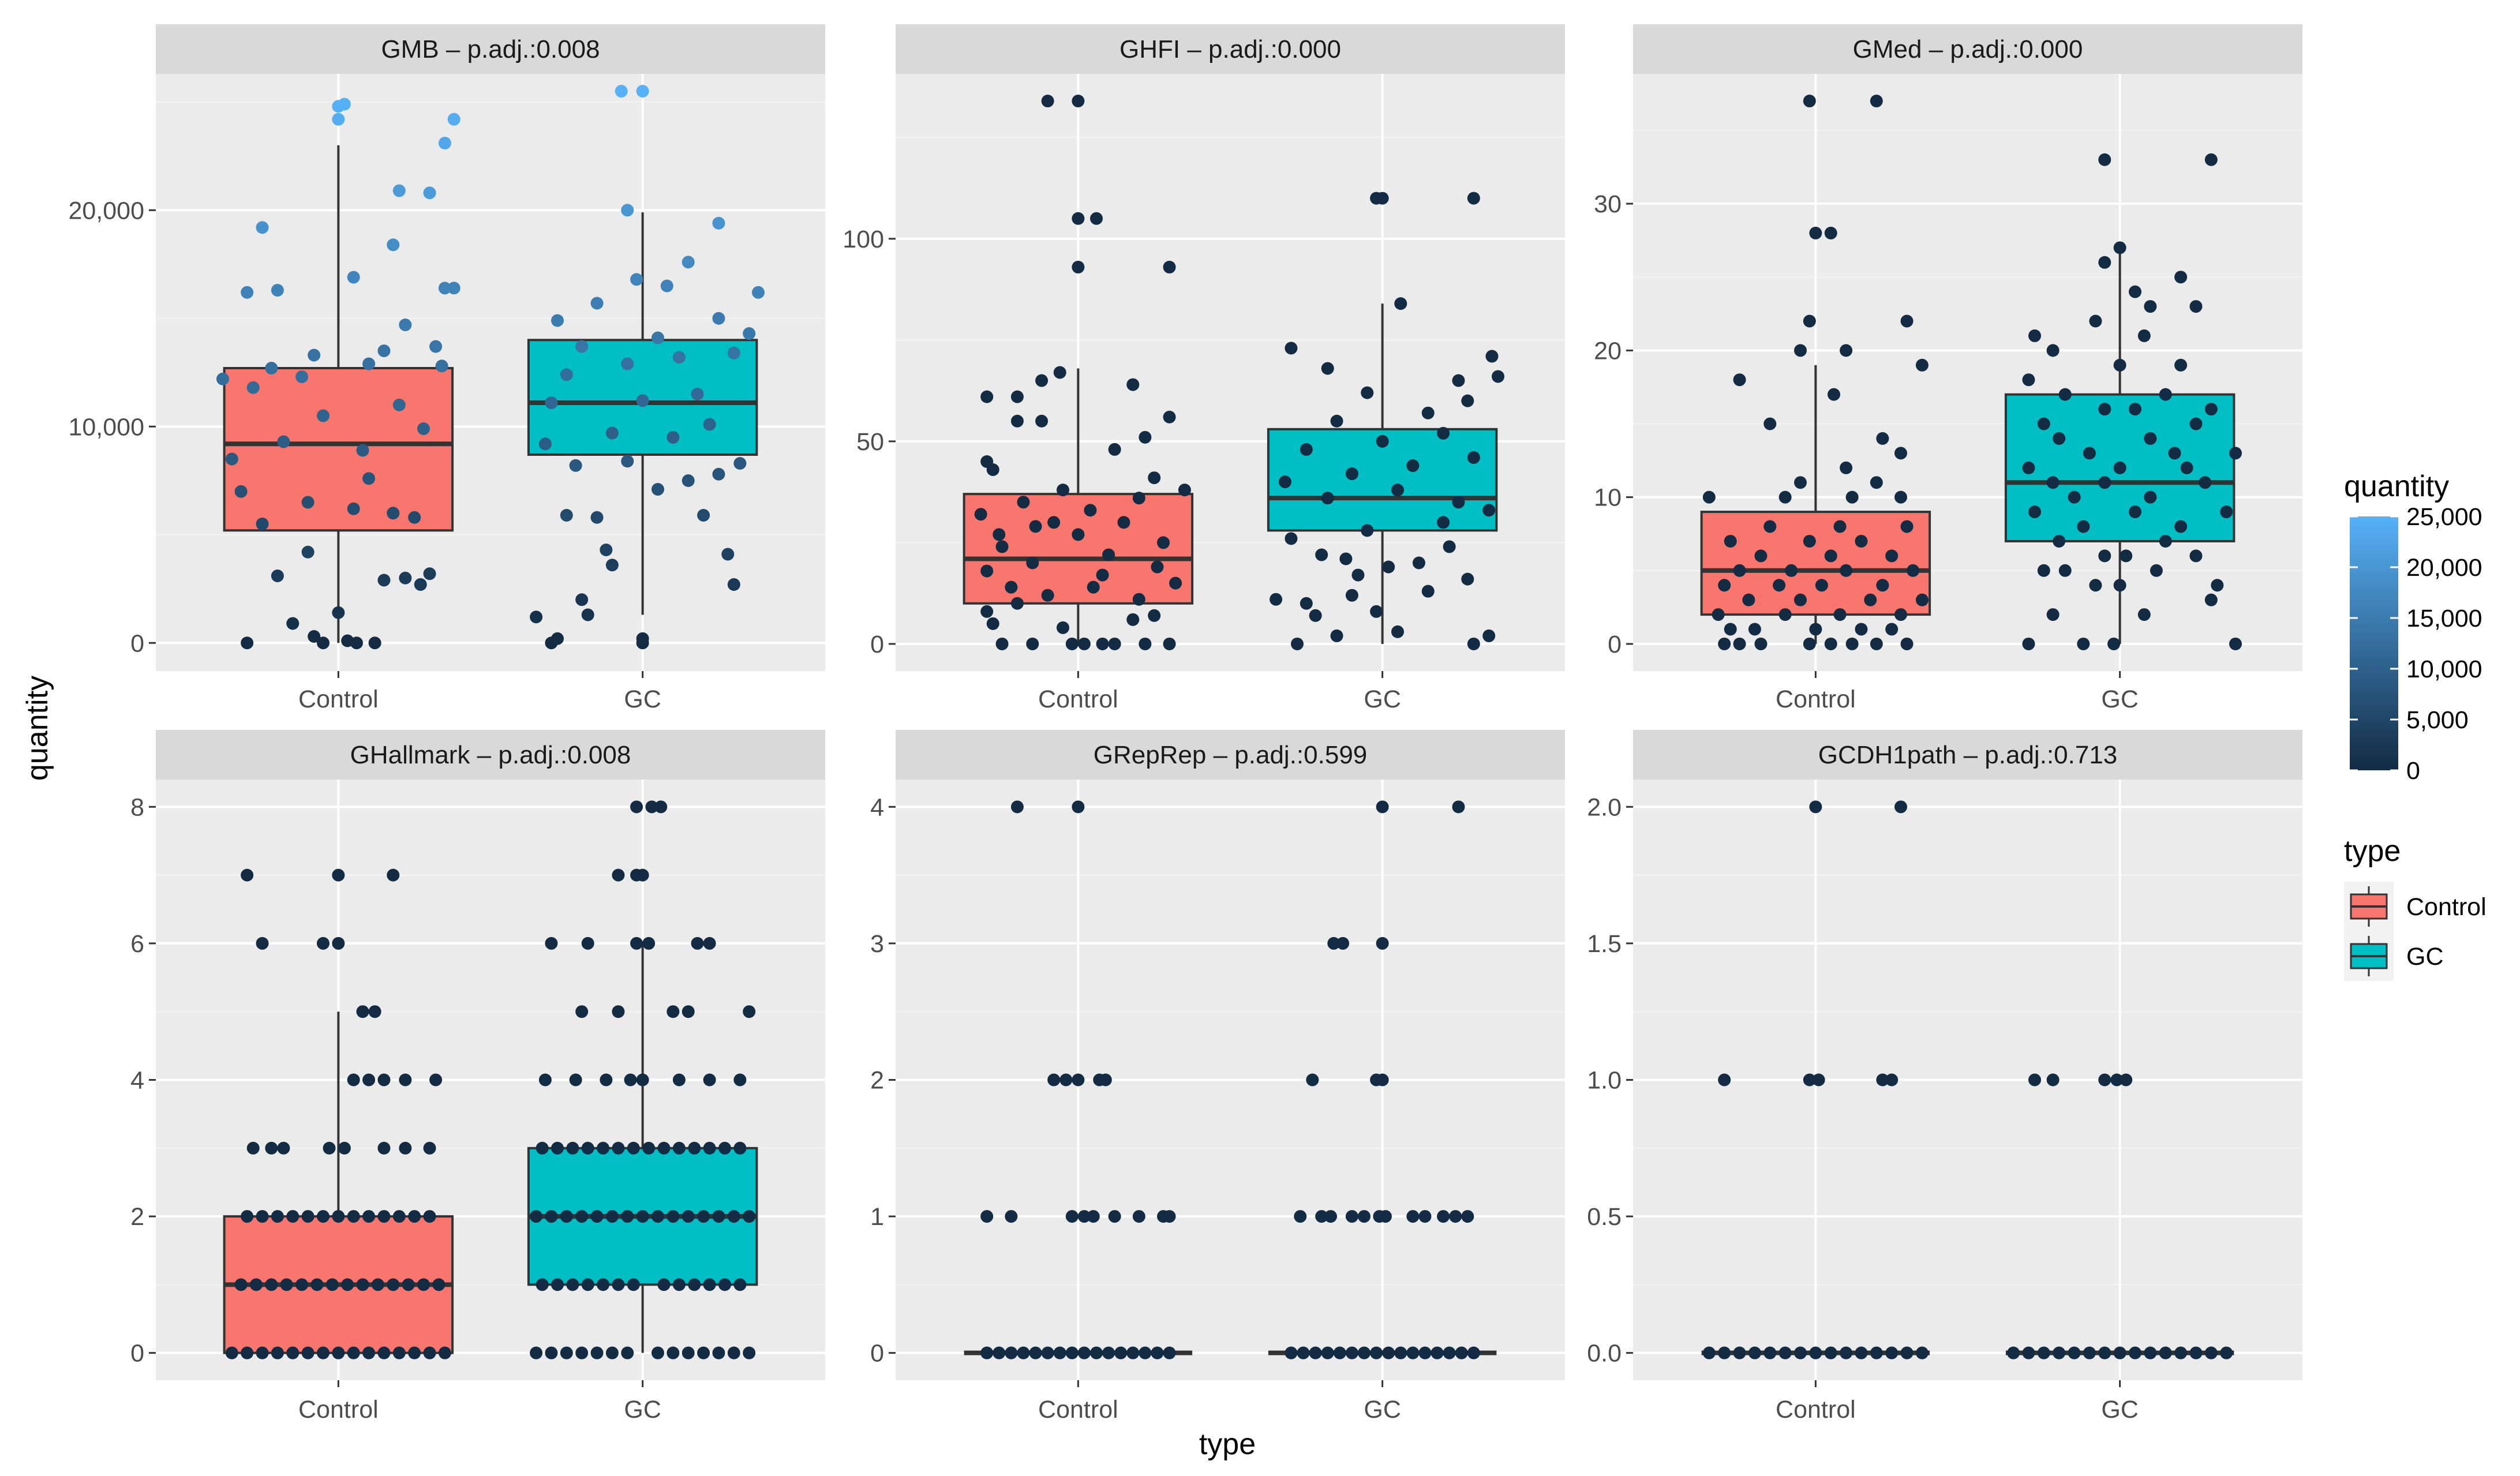 The height and width of the screenshot is (1476, 2520). What do you see at coordinates (1608, 204) in the screenshot?
I see `y-tick-label: 30` at bounding box center [1608, 204].